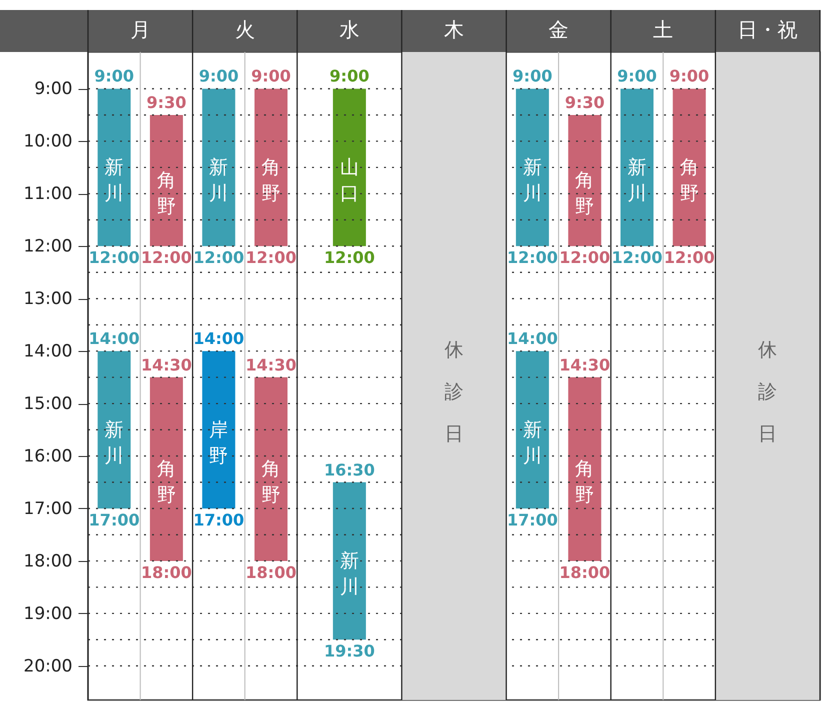 This screenshot has height=710, width=828. Describe the element at coordinates (218, 442) in the screenshot. I see `data-label: 岸野` at that location.